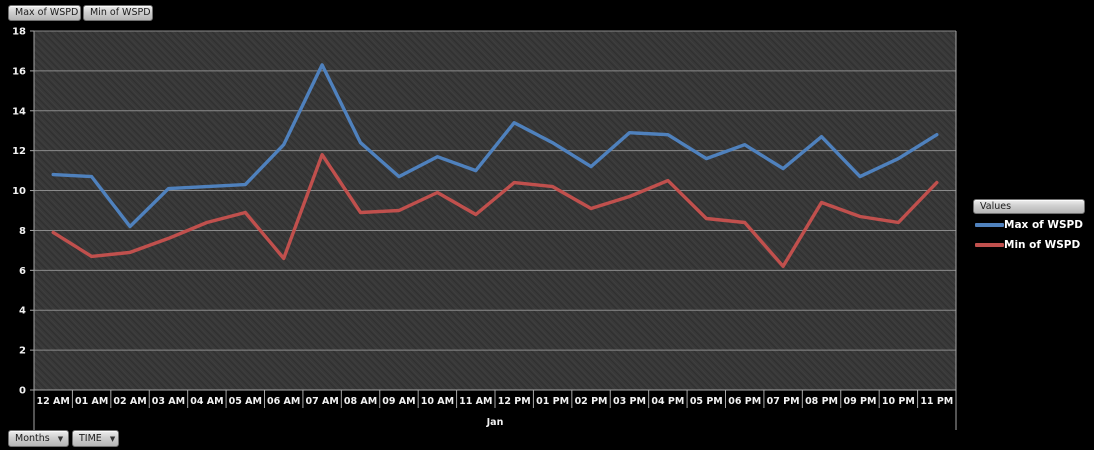 The image size is (1094, 450). What do you see at coordinates (245, 401) in the screenshot?
I see `x-axis-label: 05 AM` at bounding box center [245, 401].